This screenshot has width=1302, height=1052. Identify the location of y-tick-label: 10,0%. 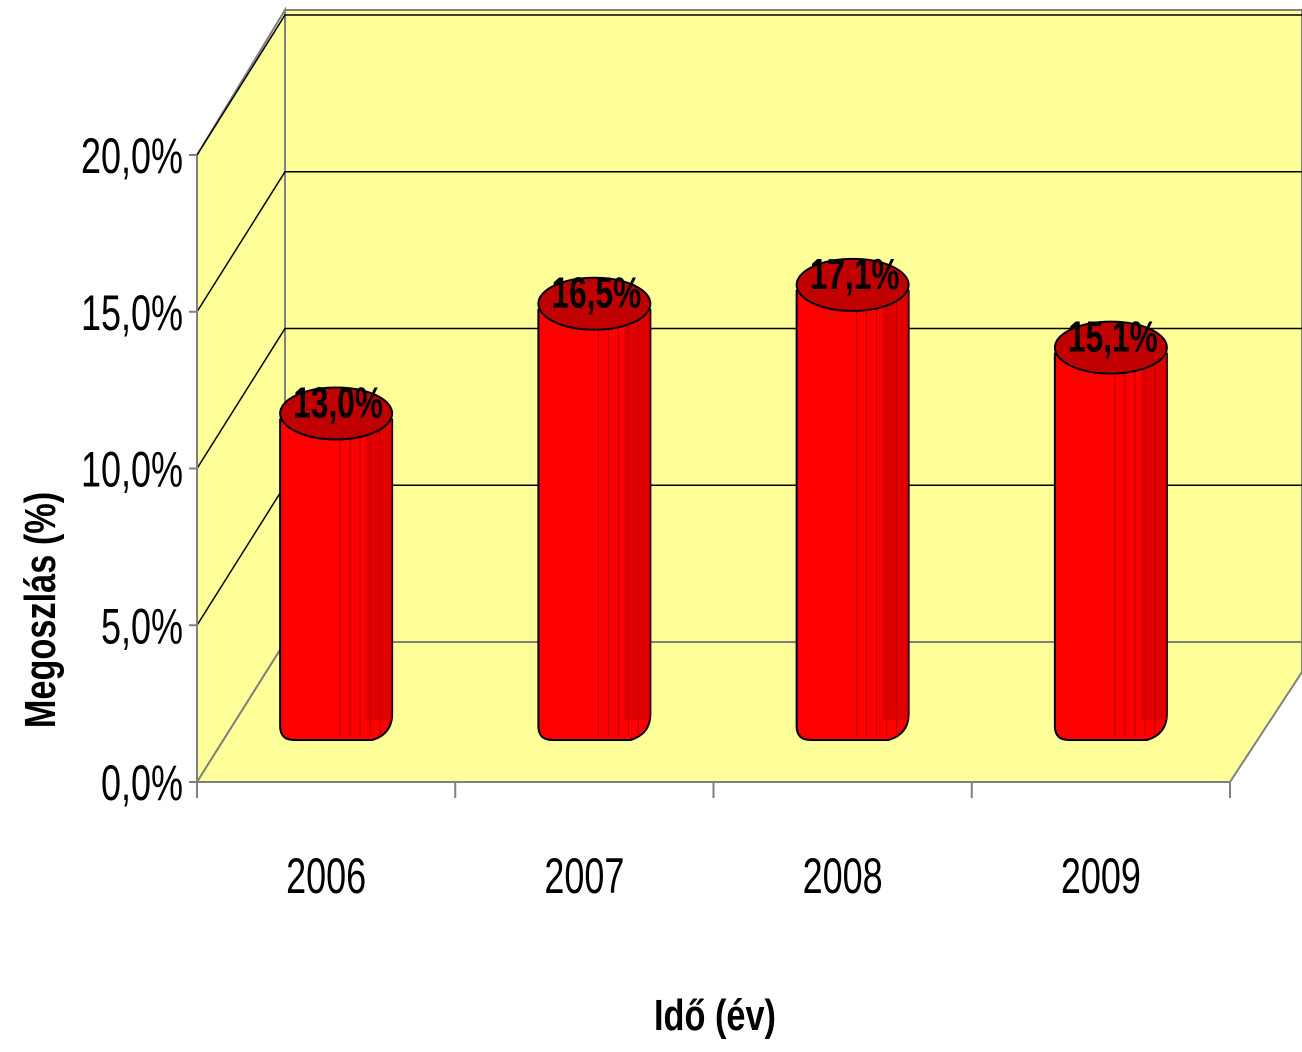
(132, 470).